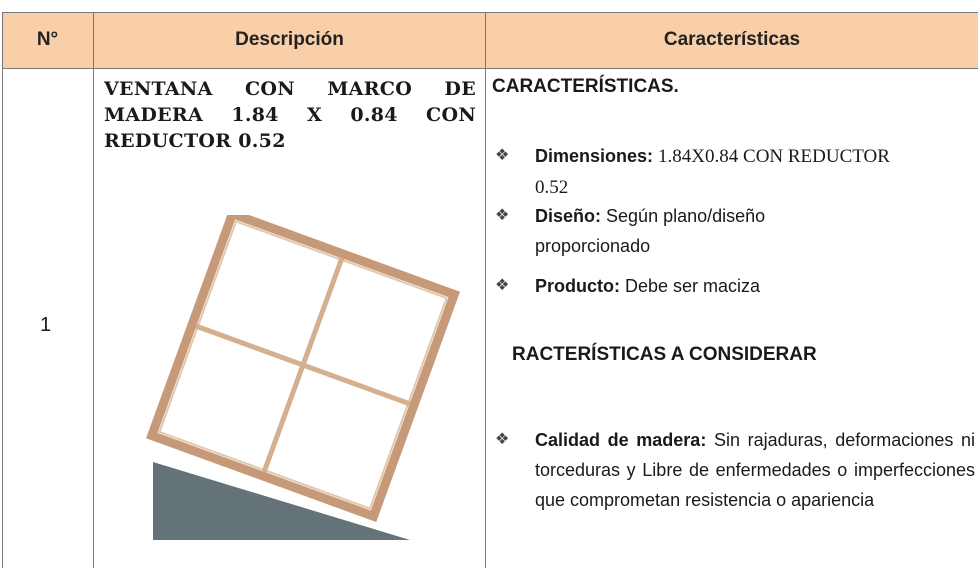  Describe the element at coordinates (594, 156) in the screenshot. I see `item-label: Dimensiones:` at that location.